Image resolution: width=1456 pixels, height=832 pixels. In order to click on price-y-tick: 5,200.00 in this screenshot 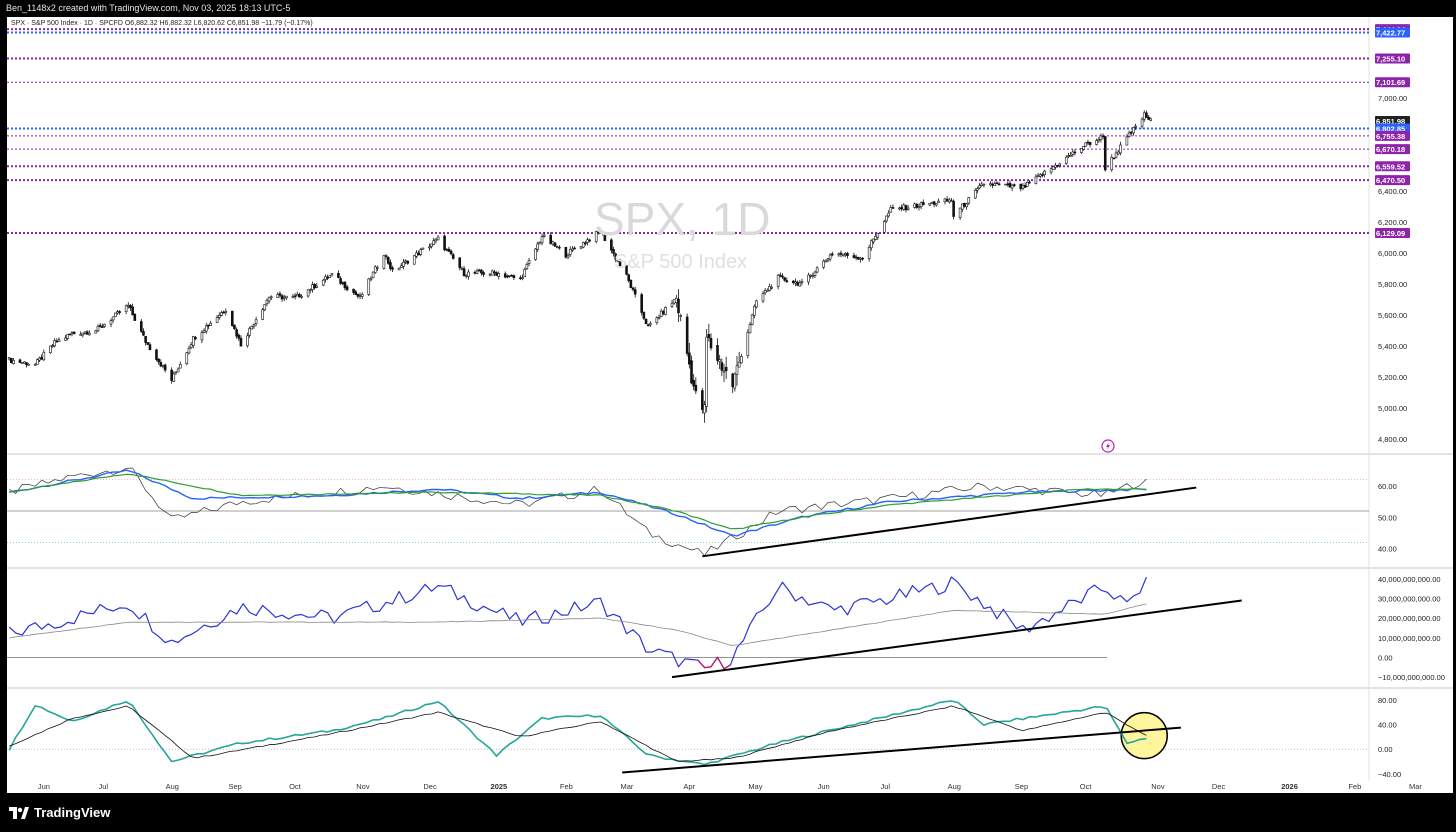, I will do `click(1392, 377)`.